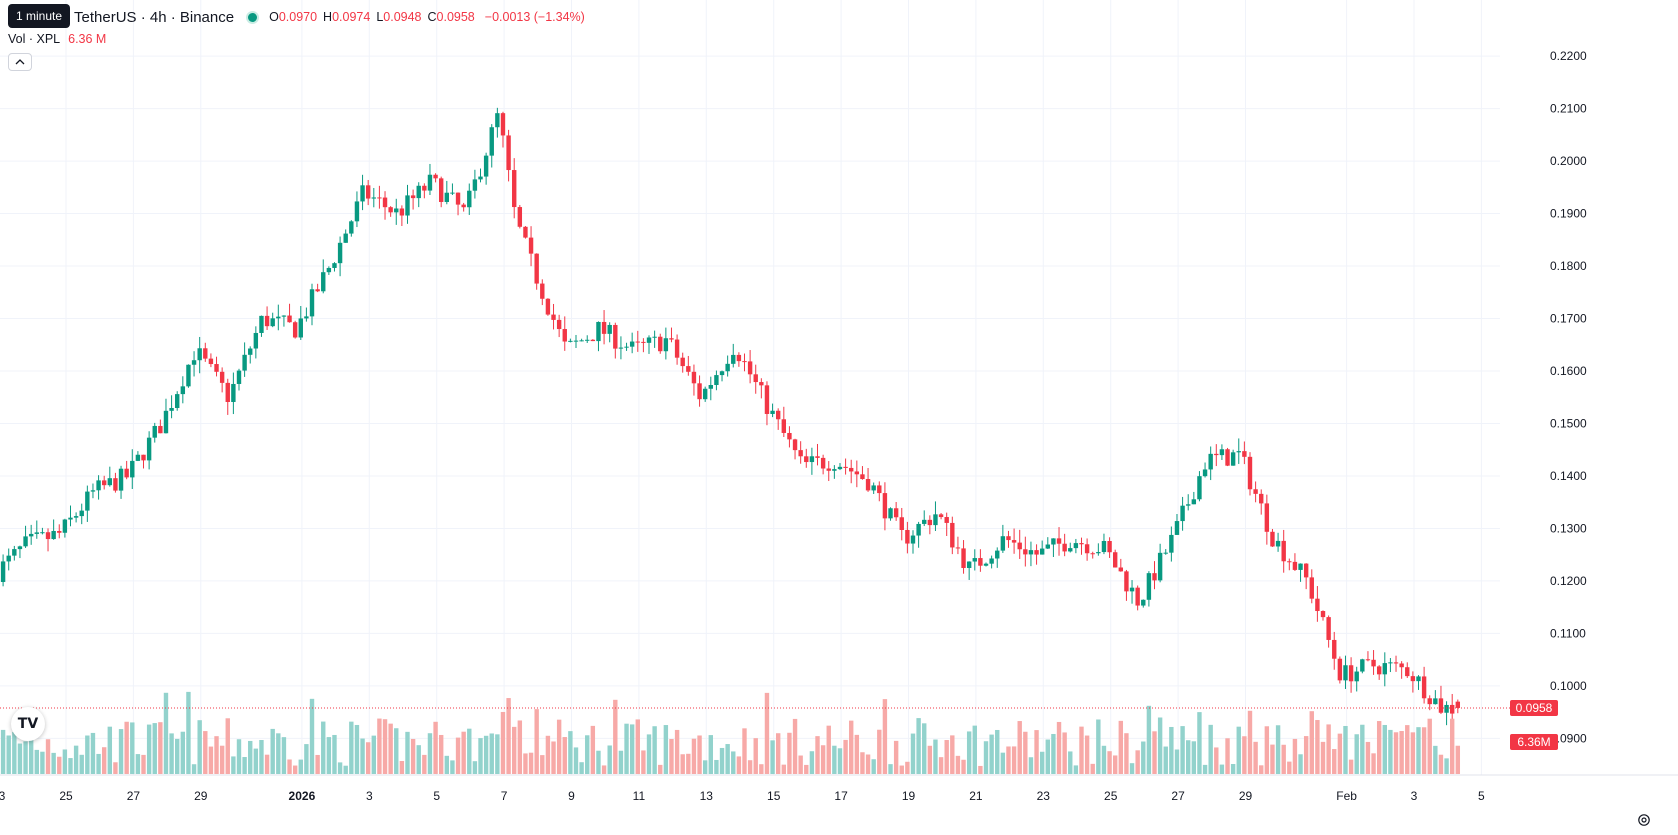 This screenshot has width=1678, height=835. I want to click on y-tick-label: 0.1900, so click(1568, 214).